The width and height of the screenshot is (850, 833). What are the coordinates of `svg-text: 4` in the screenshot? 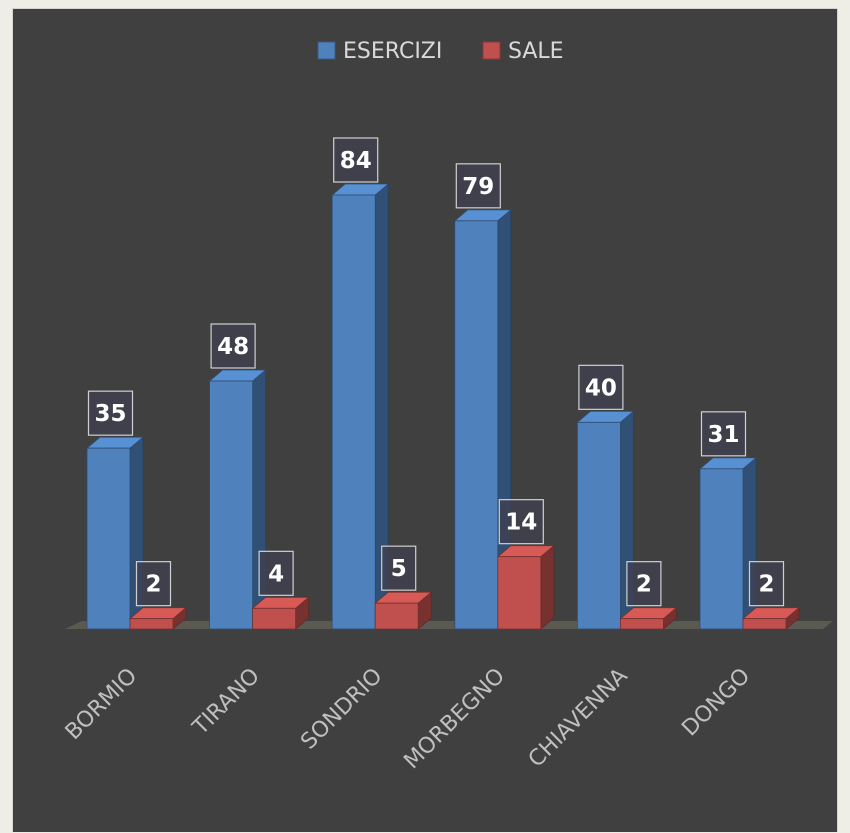 It's located at (276, 574).